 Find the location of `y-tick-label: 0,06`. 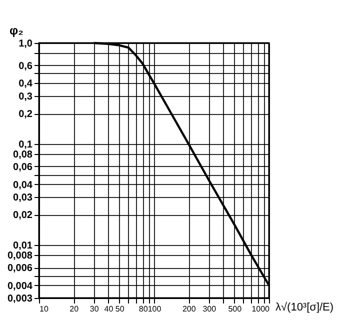

y-tick-label: 0,06 is located at coordinates (23, 167).